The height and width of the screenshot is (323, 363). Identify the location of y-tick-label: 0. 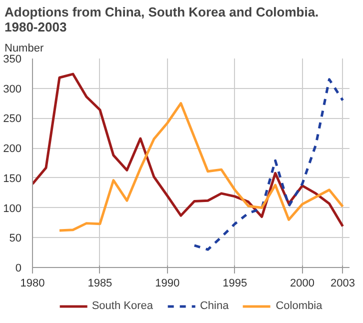
(18, 268).